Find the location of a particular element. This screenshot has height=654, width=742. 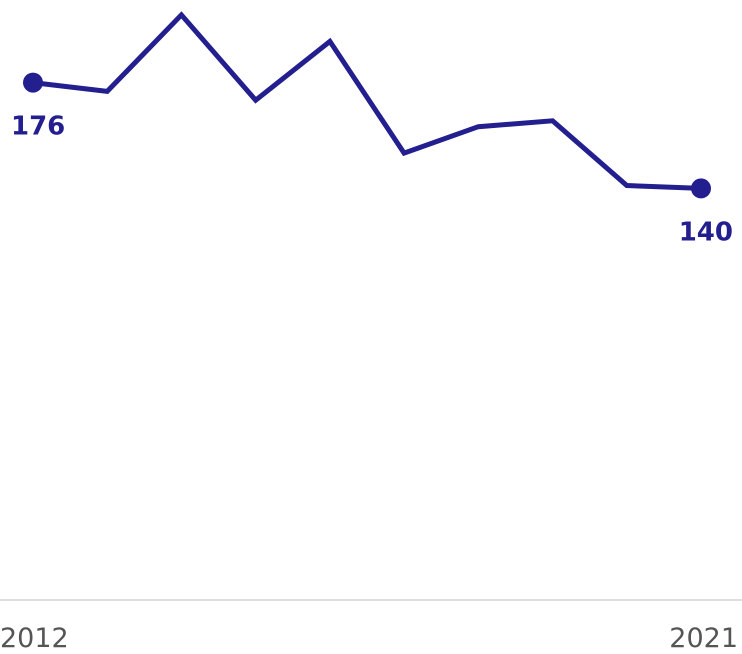

x-tick-label: 2012 is located at coordinates (34, 638).